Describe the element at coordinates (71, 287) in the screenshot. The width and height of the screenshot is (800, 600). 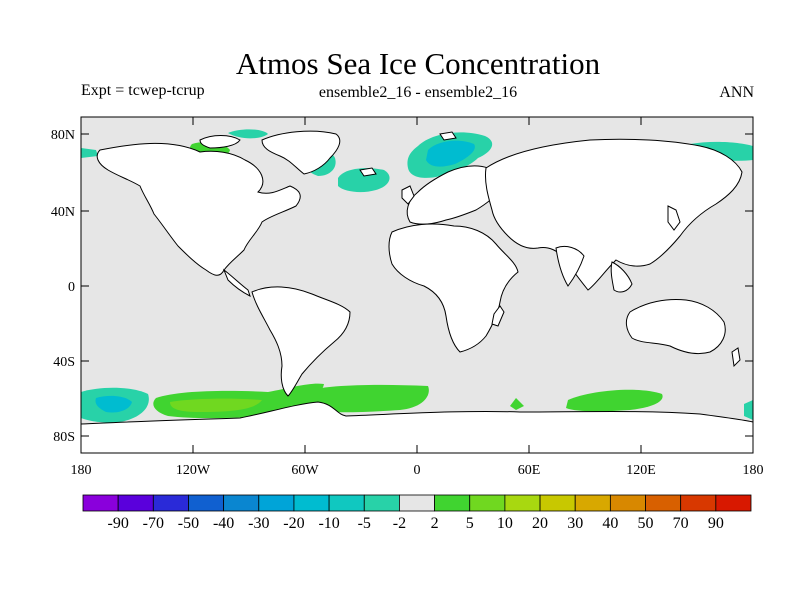
I see `lat-label: 0` at that location.